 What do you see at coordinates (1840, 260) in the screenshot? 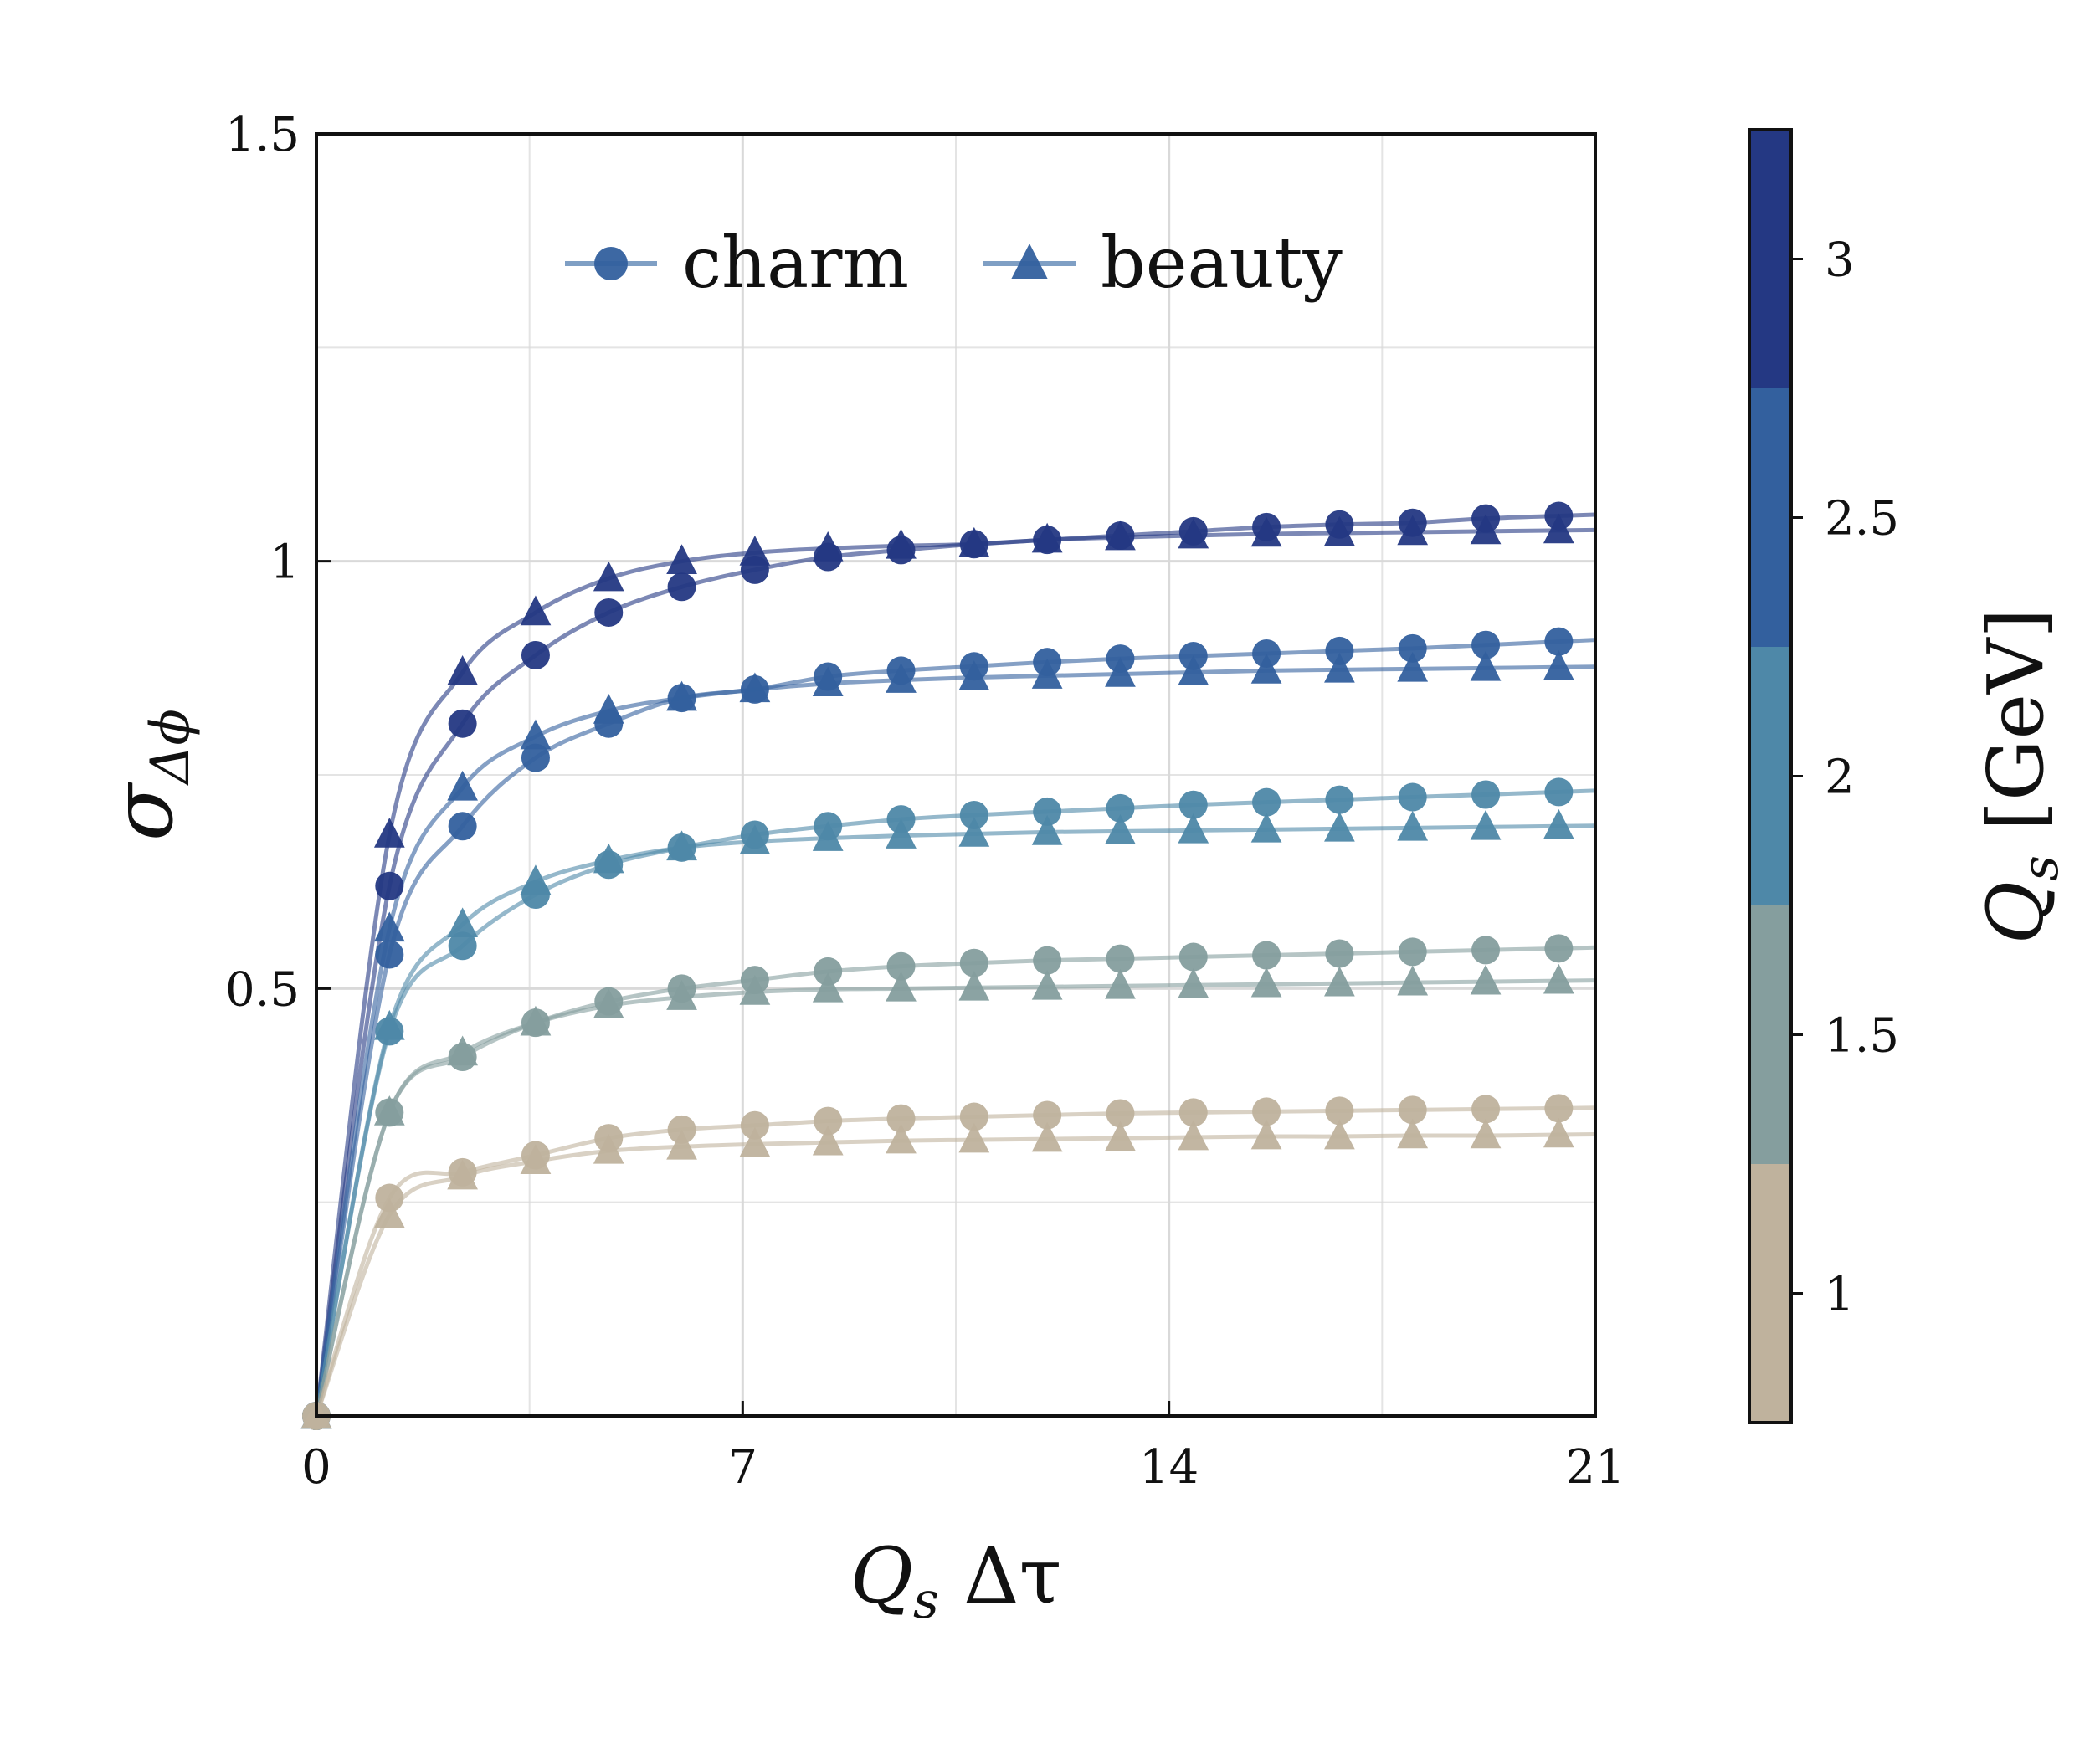
I see `colorbar-tick-label: 3` at bounding box center [1840, 260].